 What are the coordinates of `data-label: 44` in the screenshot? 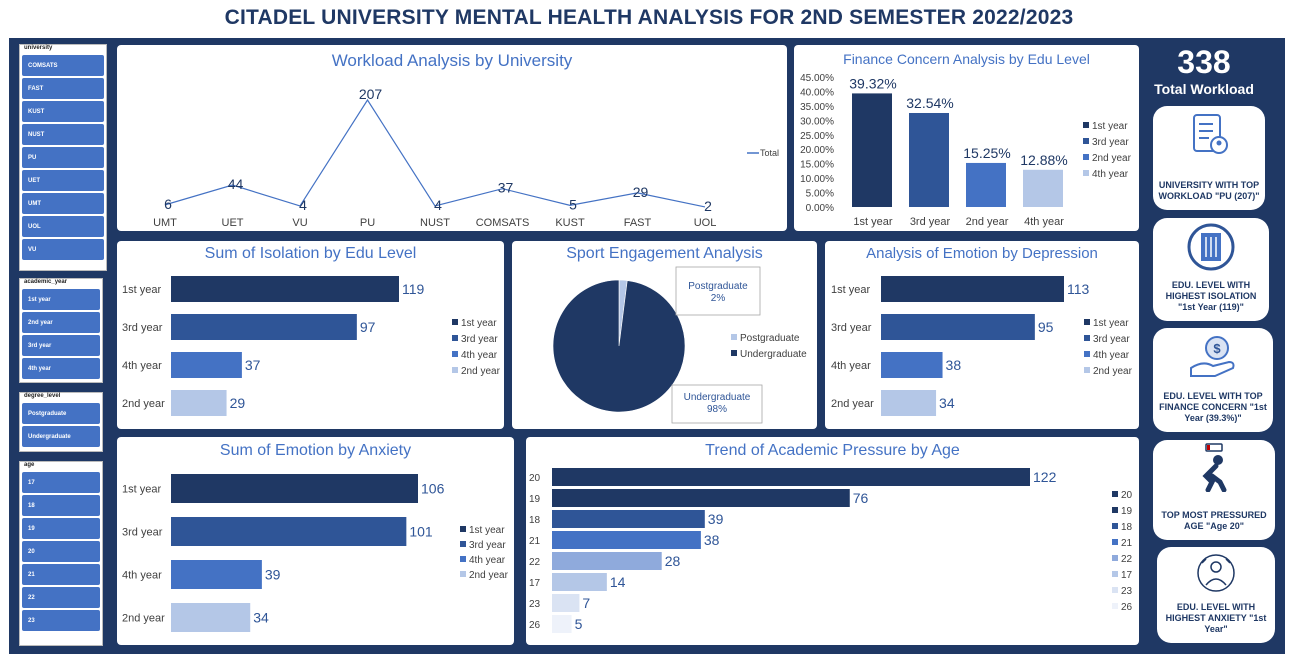 It's located at (236, 184).